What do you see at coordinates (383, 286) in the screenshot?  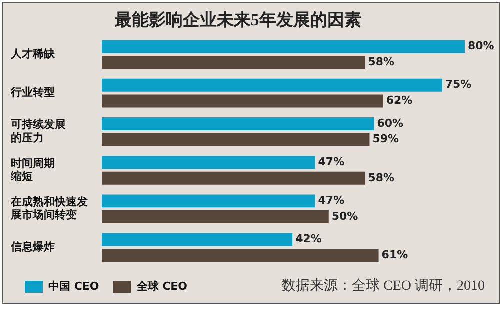 I see `source-note: 数据来源：全球 CEO 调研，2010` at bounding box center [383, 286].